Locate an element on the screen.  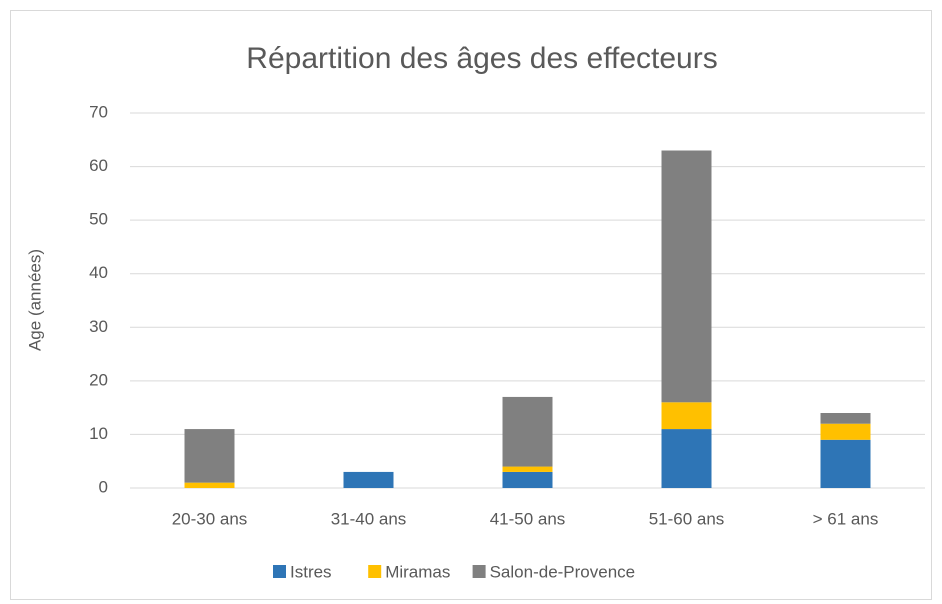
x-tick-label: 41-50 ans is located at coordinates (528, 518).